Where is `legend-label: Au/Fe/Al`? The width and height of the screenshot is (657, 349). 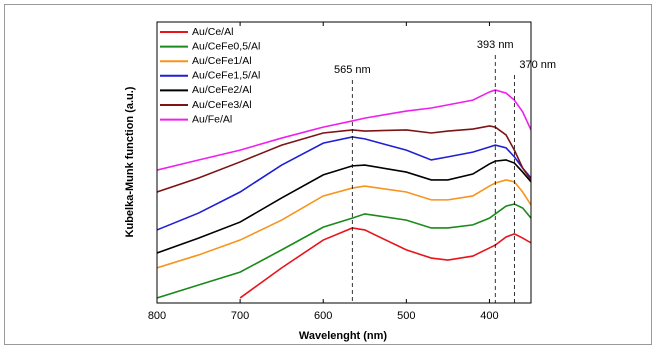 legend-label: Au/Fe/Al is located at coordinates (212, 119).